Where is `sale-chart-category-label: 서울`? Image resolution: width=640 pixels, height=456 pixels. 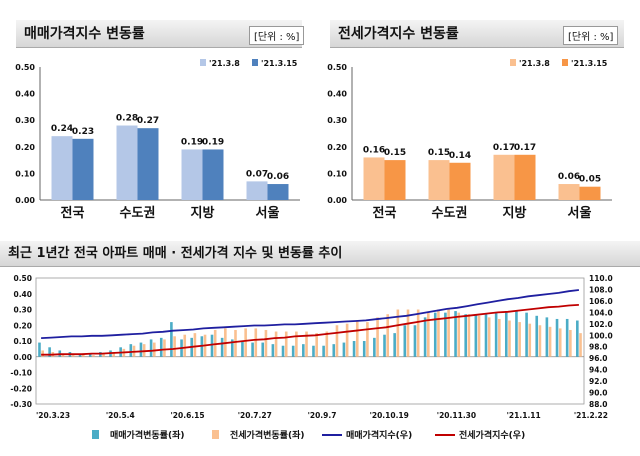
sale-chart-category-label: 서울 is located at coordinates (268, 213).